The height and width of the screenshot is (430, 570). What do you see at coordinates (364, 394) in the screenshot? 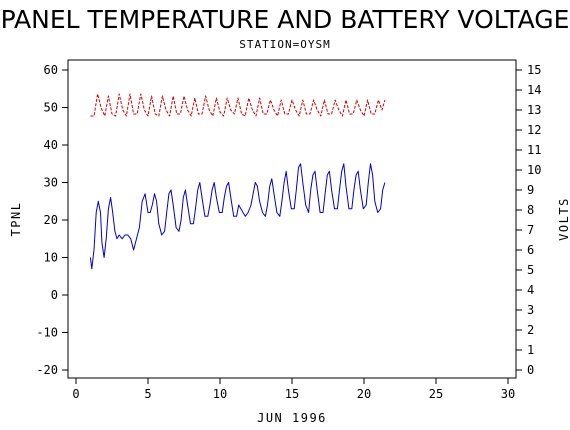
I see `x-tick-label-4: 20` at bounding box center [364, 394].